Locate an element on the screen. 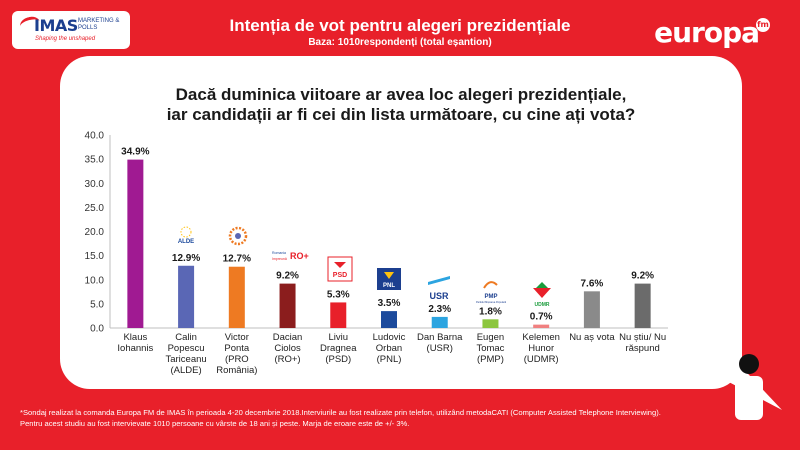 The width and height of the screenshot is (800, 450). pnl-logo-text: PNL is located at coordinates (389, 286).